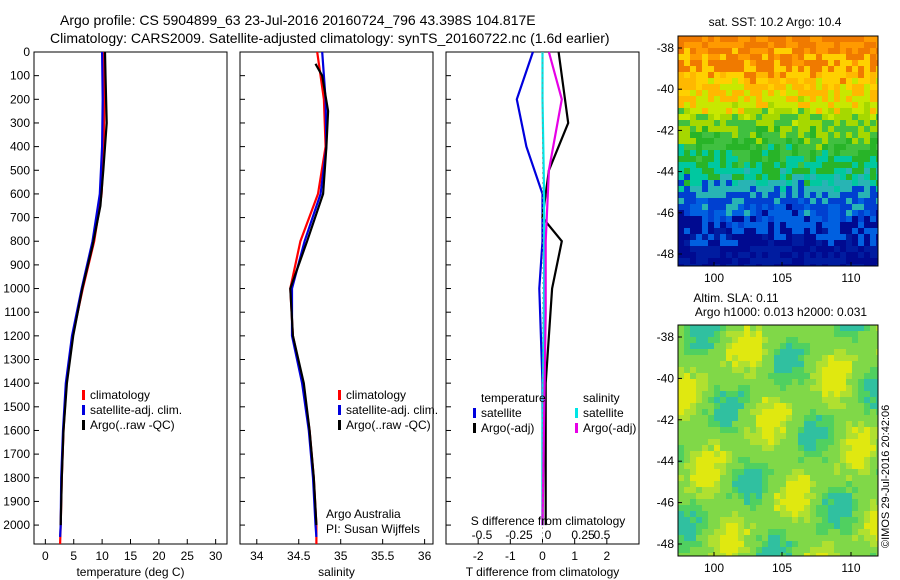  Describe the element at coordinates (336, 572) in the screenshot. I see `panel-2-xlabel: salinity` at that location.